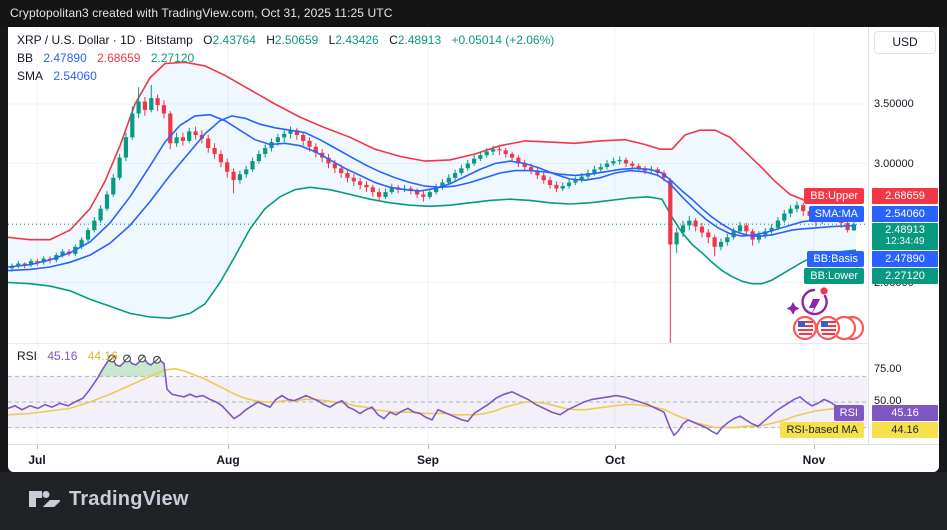  I want to click on last-price-badge: 2.48913 12:34:49, so click(905, 236).